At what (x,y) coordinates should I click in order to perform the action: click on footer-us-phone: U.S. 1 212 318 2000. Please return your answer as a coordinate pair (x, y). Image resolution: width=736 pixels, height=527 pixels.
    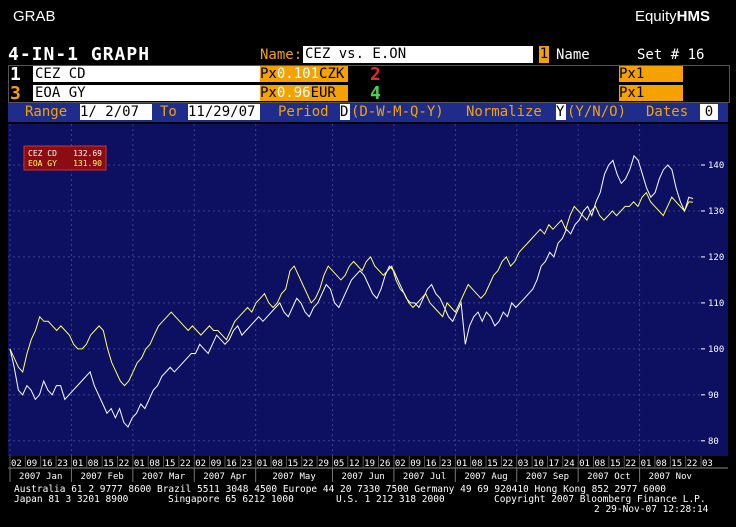
    Looking at the image, I should click on (390, 499).